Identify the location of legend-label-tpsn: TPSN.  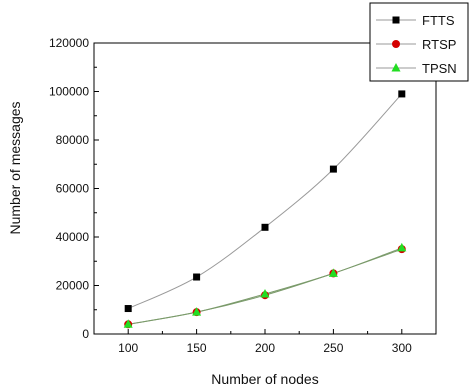
(439, 68).